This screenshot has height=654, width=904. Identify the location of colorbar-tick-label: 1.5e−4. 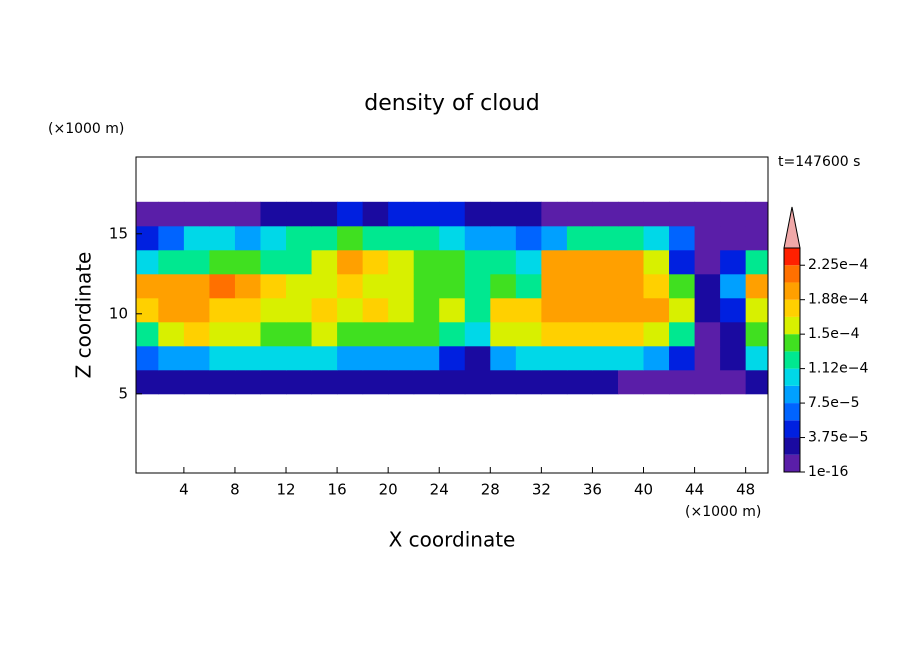
(834, 334).